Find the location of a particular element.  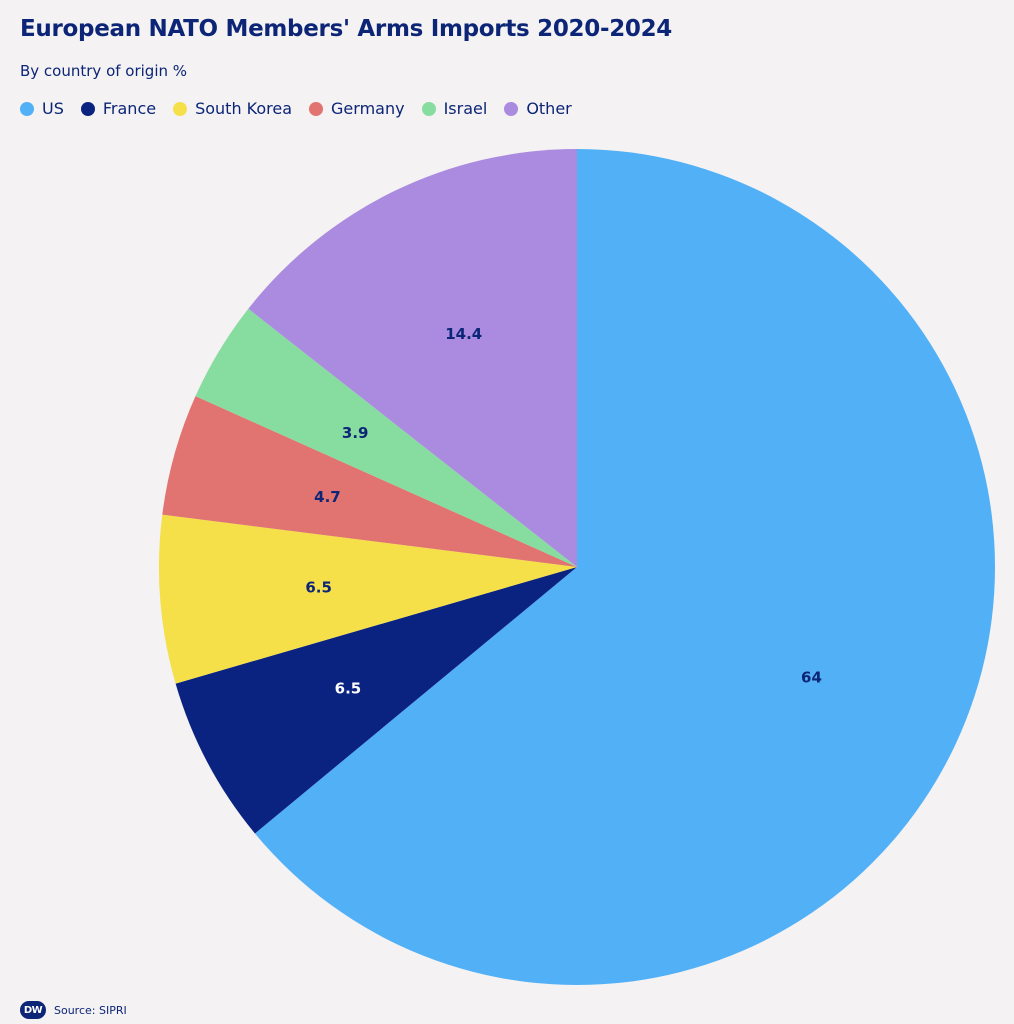

legend-label: US is located at coordinates (53, 108).